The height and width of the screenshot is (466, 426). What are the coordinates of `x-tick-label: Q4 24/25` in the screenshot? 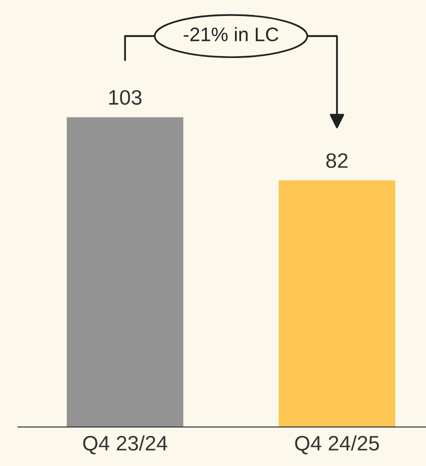 It's located at (337, 444).